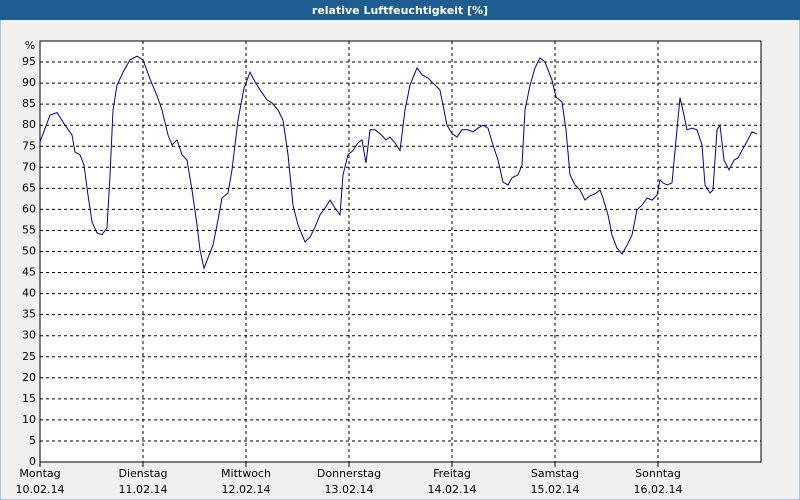  What do you see at coordinates (29, 335) in the screenshot?
I see `y-tick-label: 30` at bounding box center [29, 335].